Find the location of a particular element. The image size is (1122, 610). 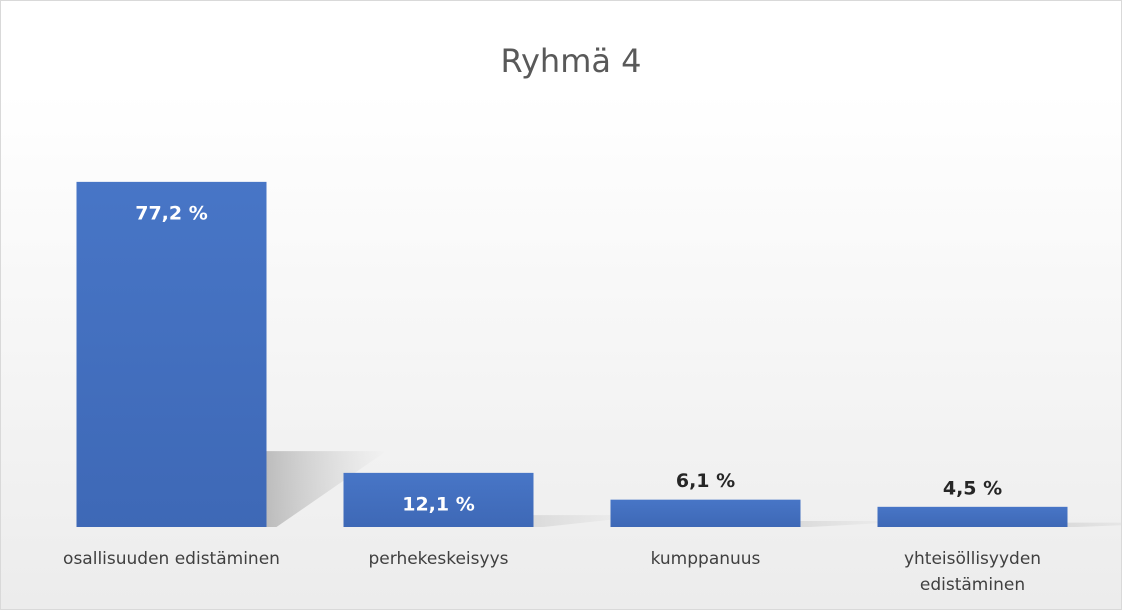

data-label: 77,2 % is located at coordinates (171, 213).